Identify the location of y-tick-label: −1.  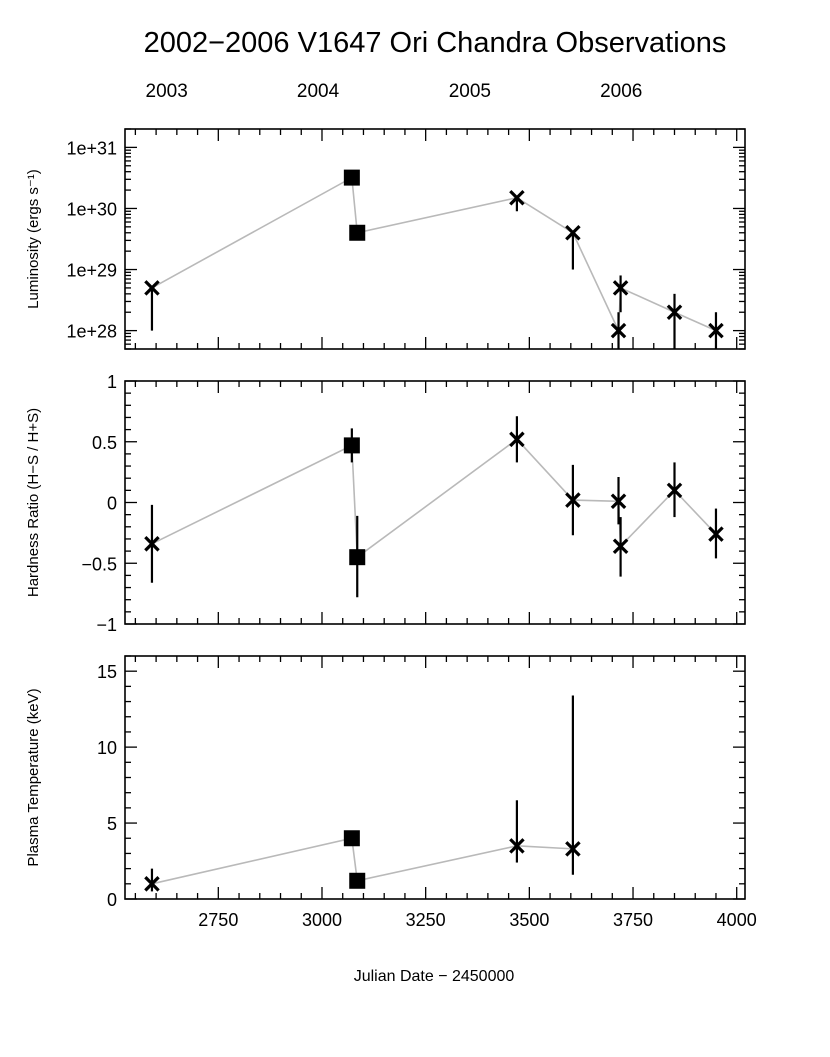
(106, 625).